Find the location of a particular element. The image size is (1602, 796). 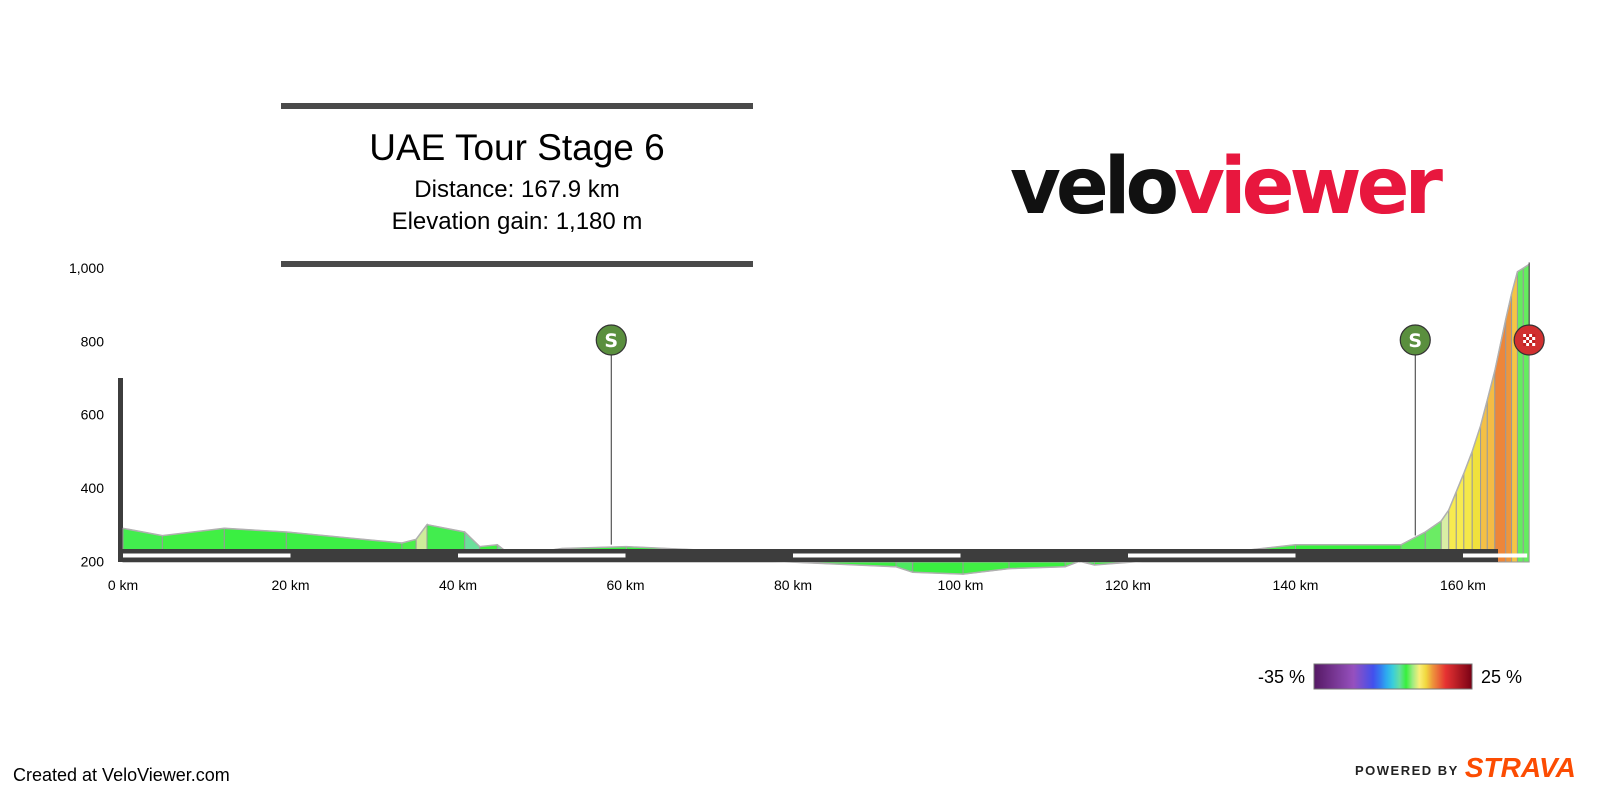

y-axis-line is located at coordinates (120, 470).